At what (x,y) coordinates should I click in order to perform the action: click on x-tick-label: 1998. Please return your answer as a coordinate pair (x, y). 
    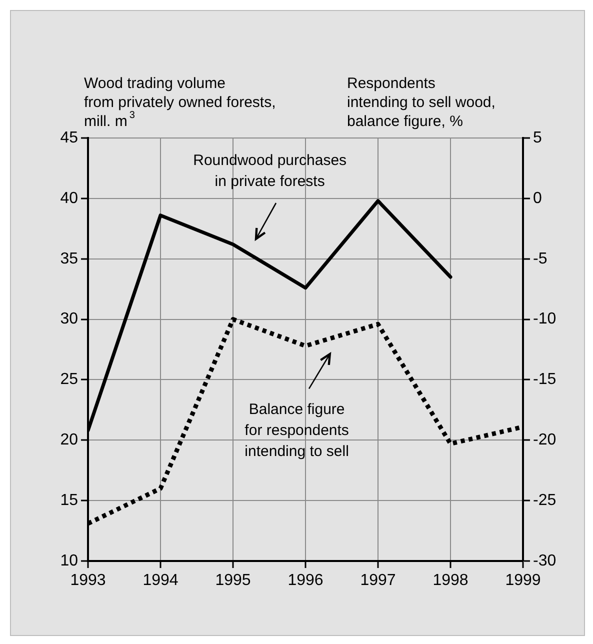
    Looking at the image, I should click on (450, 581).